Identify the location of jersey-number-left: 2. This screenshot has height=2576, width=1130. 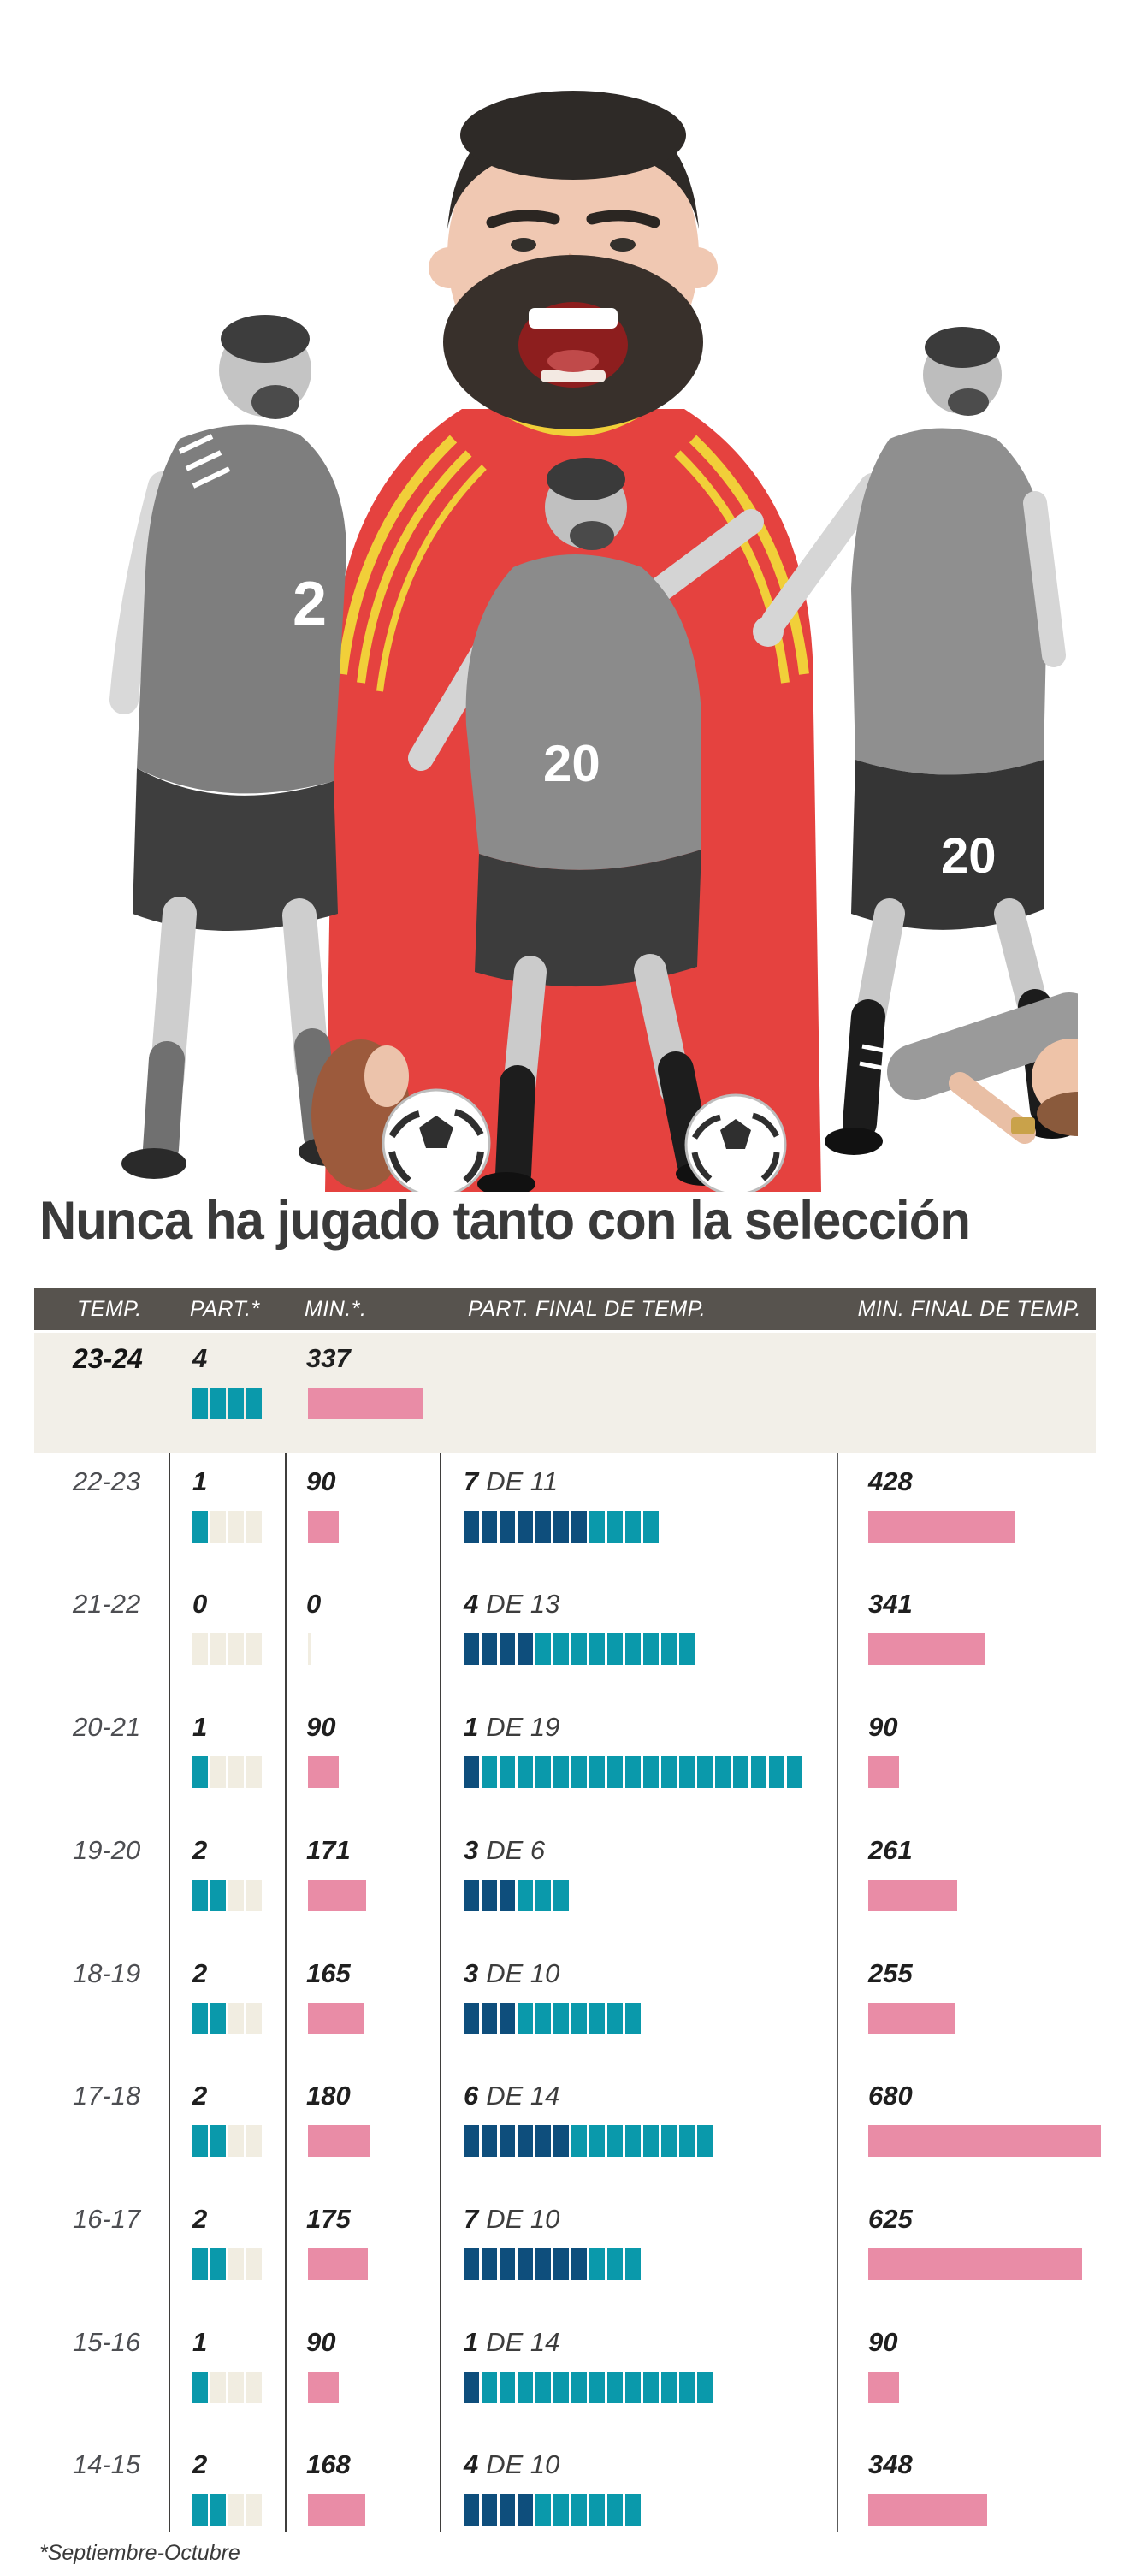
(310, 604).